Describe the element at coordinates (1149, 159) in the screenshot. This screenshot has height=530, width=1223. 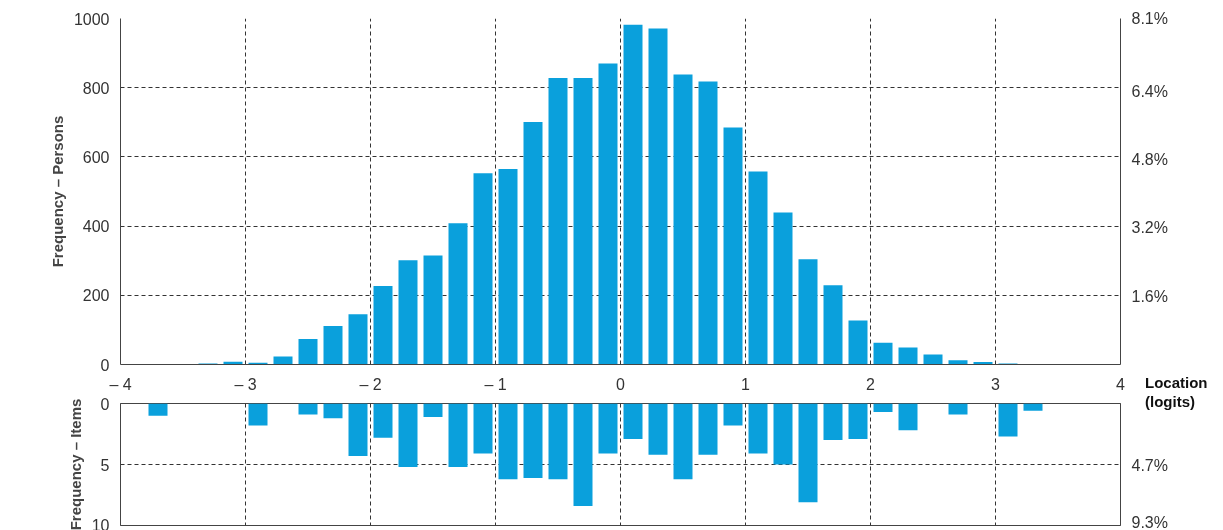
I see `y2-tick-label: 4.8%` at that location.